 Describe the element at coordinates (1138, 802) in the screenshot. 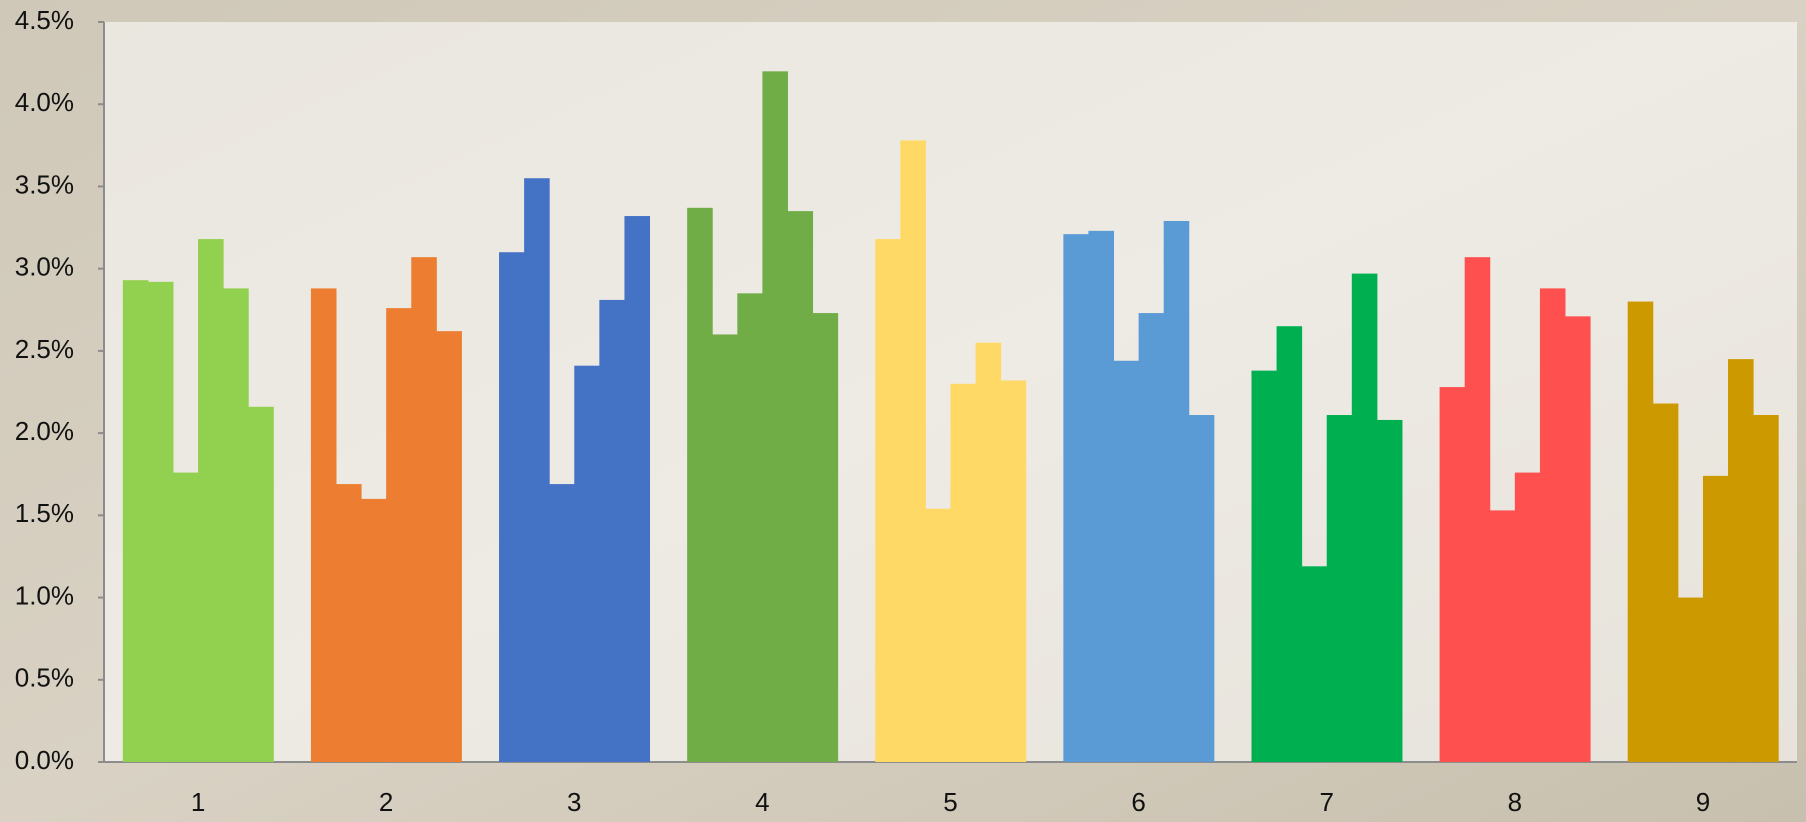

I see `x-tick-label: 6` at that location.